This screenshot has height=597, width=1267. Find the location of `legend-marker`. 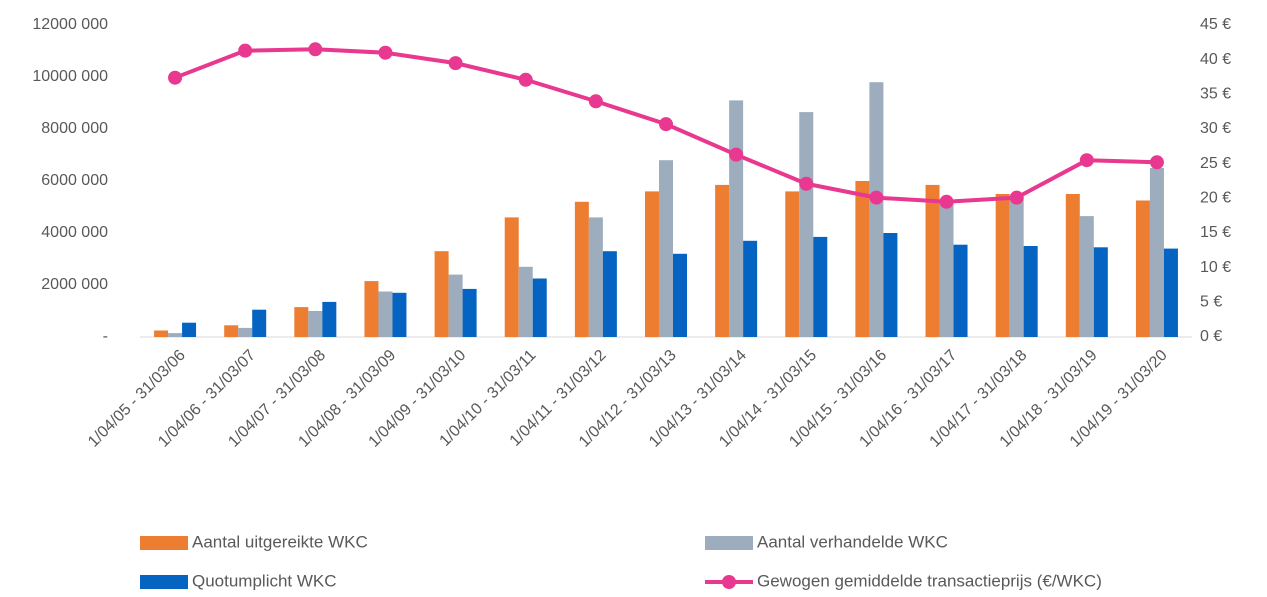

legend-marker is located at coordinates (729, 582).